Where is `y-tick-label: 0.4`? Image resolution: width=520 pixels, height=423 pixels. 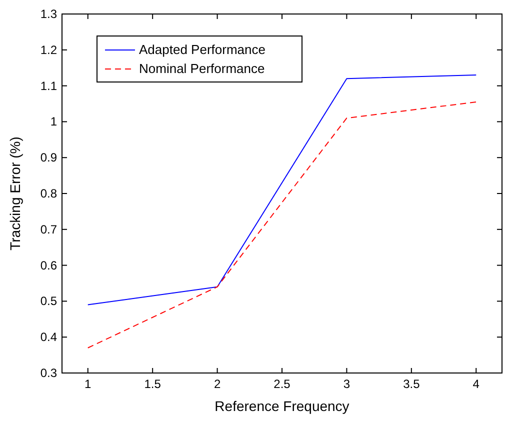 y-tick-label: 0.4 is located at coordinates (49, 337).